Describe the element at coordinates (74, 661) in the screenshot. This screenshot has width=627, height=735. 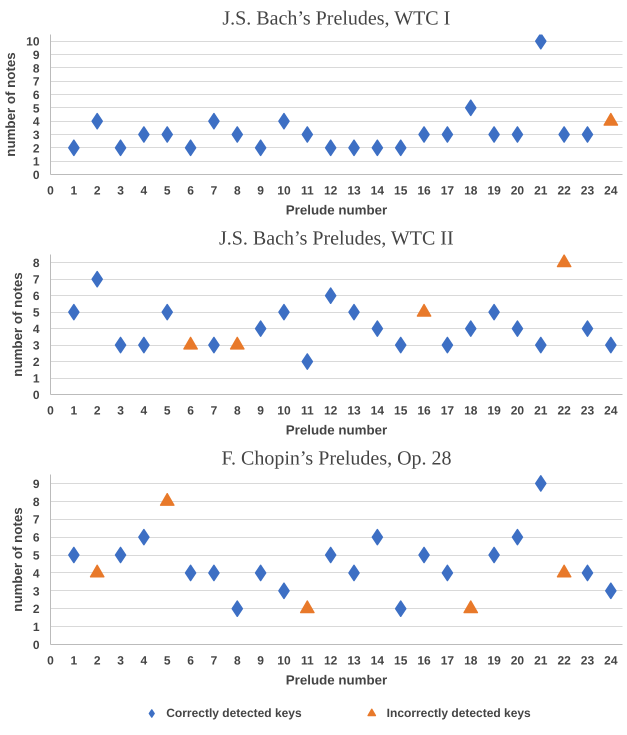
I see `x-tick-label: 1` at that location.